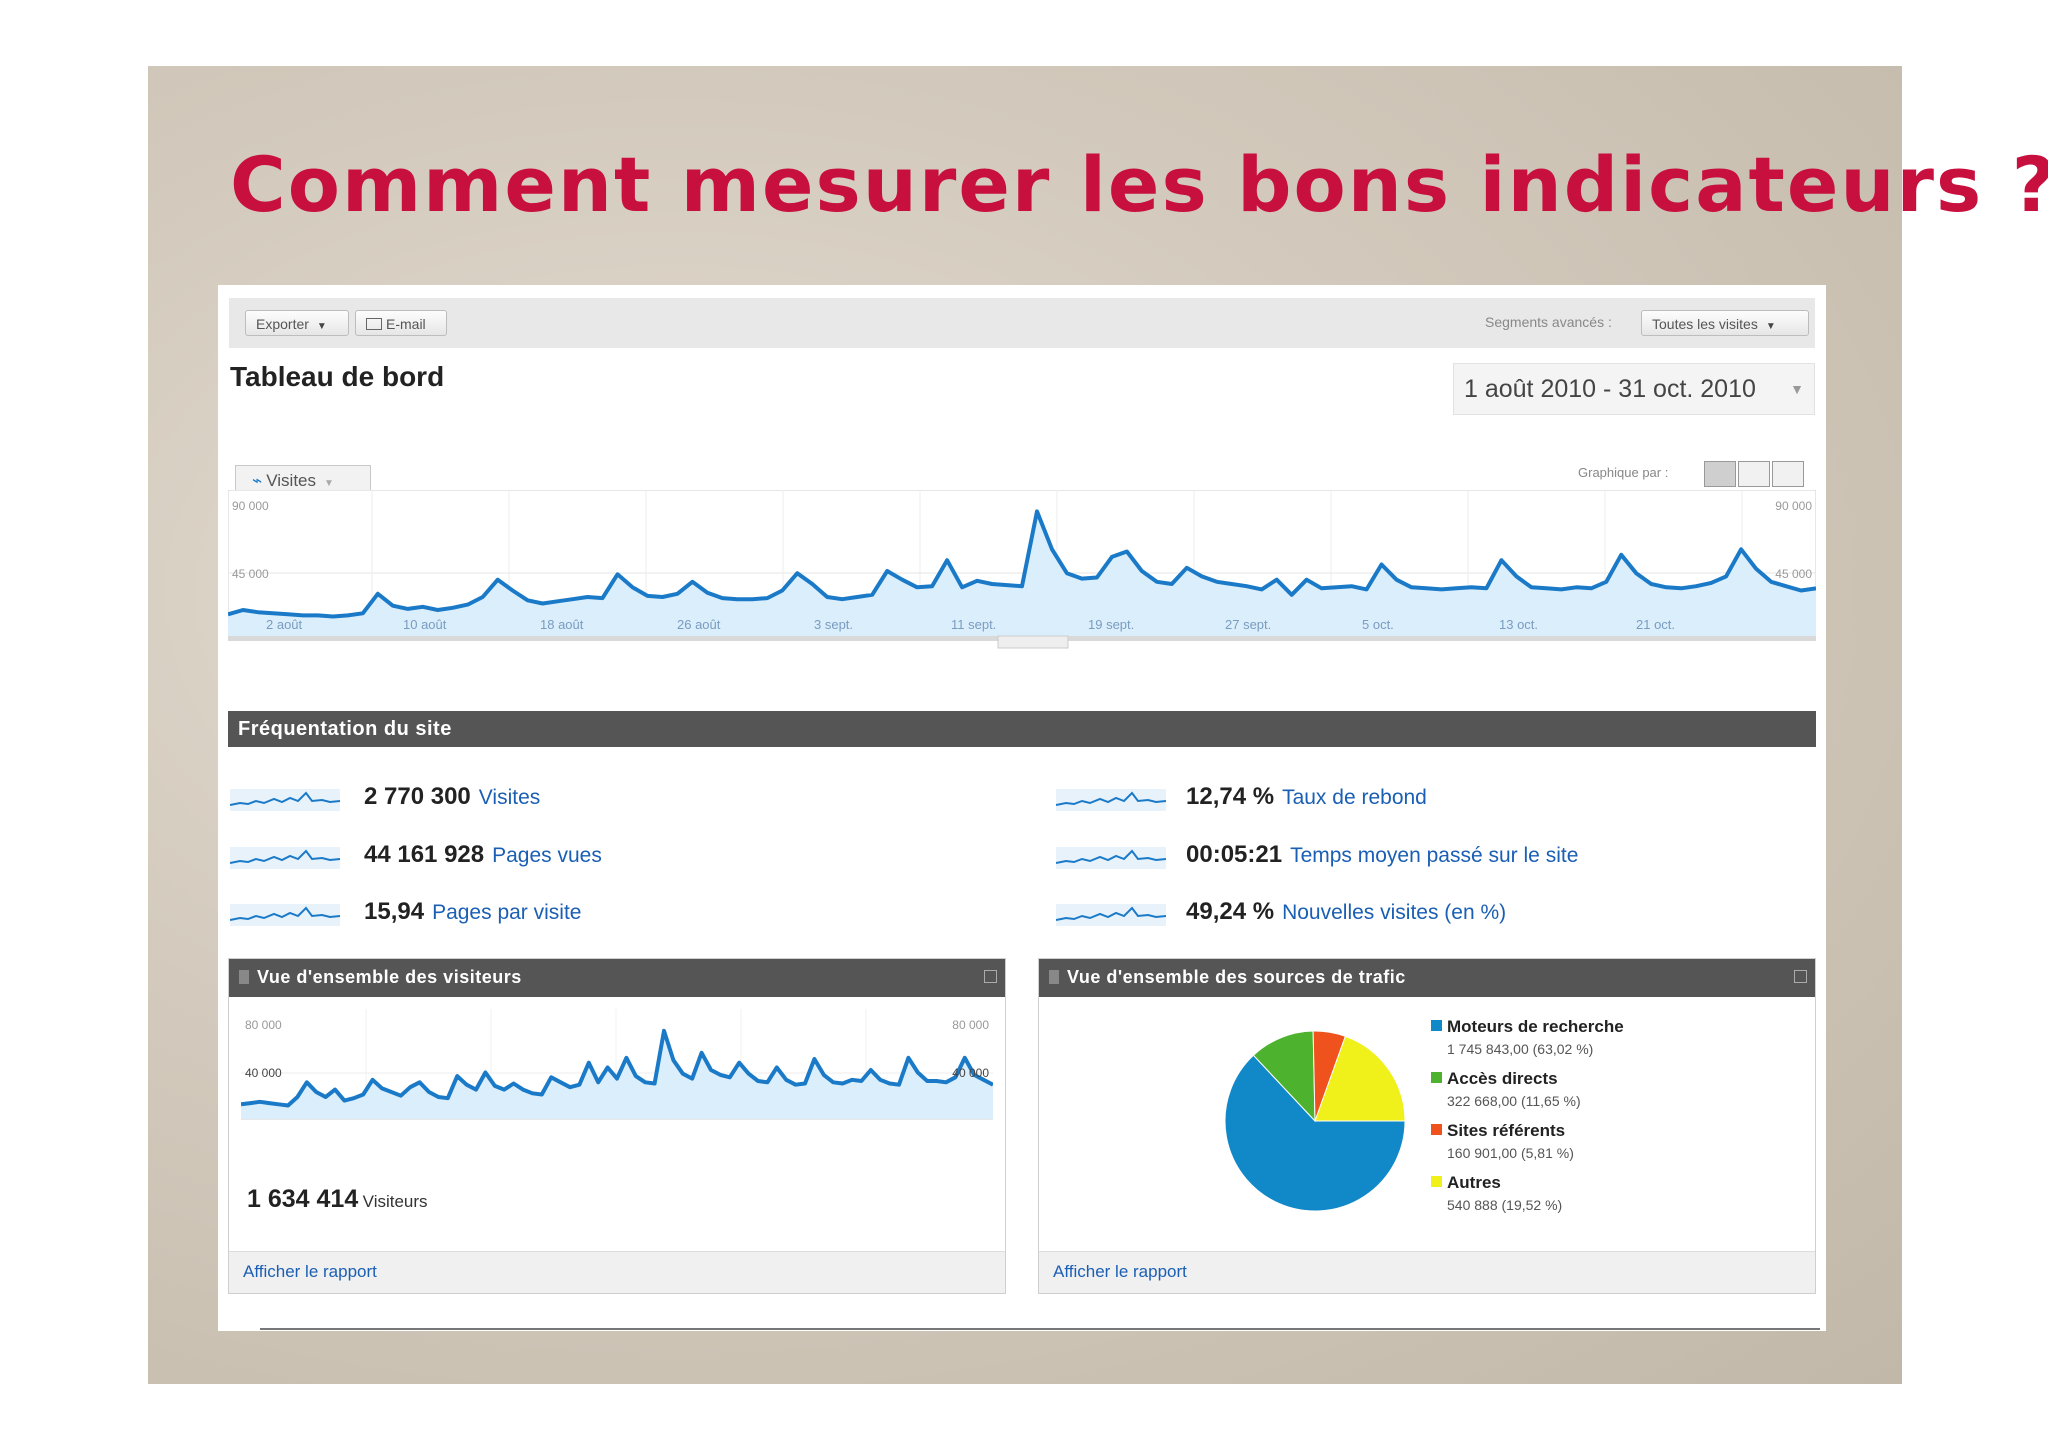 The width and height of the screenshot is (2048, 1447). Describe the element at coordinates (1236, 977) in the screenshot. I see `sources-panel-title: Vue d'ensemble des sources de trafic` at that location.